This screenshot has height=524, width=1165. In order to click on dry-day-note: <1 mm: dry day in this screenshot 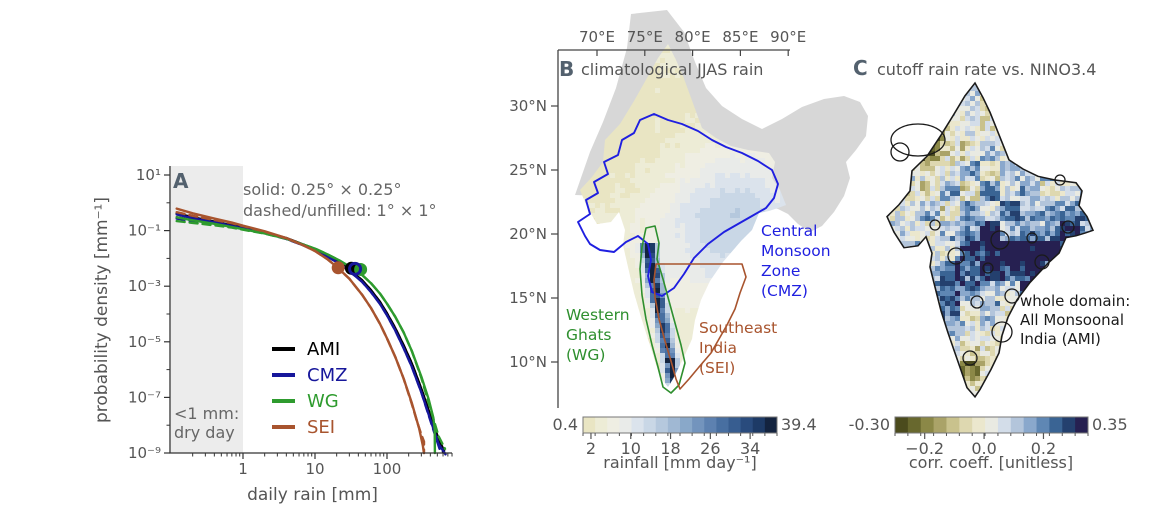, I will do `click(206, 423)`.